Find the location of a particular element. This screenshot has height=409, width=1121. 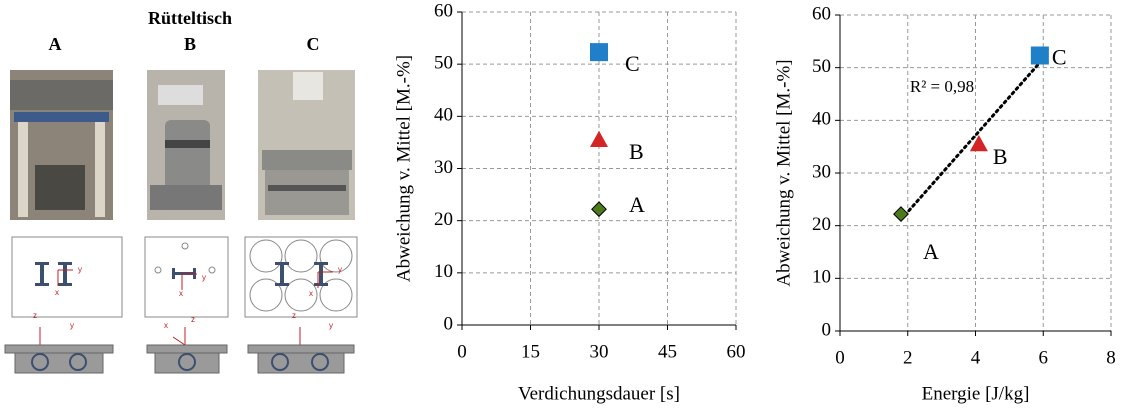

table-side is located at coordinates (179, 359).